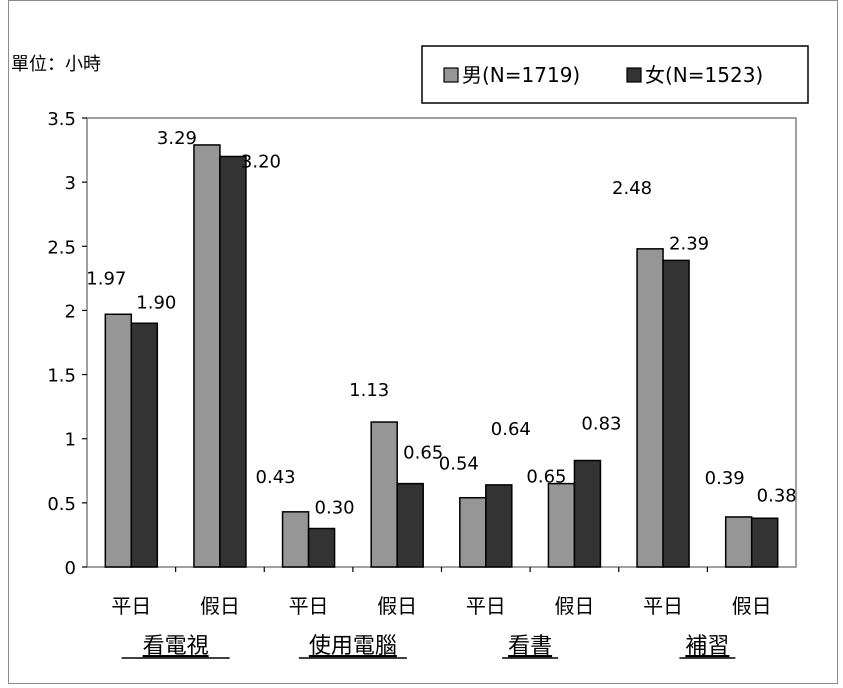 This screenshot has height=688, width=843. Describe the element at coordinates (335, 508) in the screenshot. I see `bar-value-label: 0.30` at that location.